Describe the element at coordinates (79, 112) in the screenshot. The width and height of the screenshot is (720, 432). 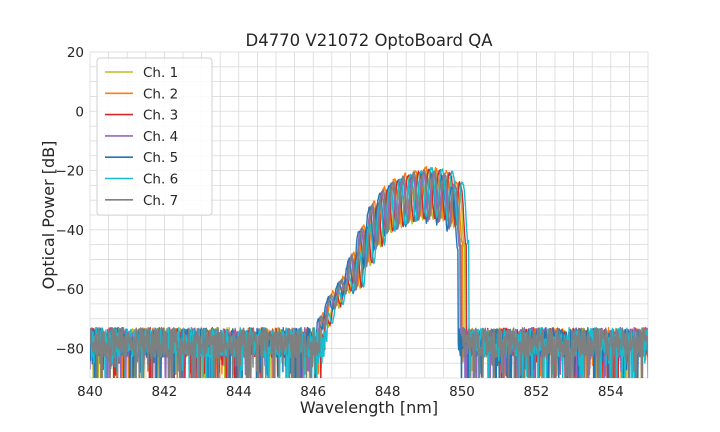
I see `y-tick-label: 0` at that location.